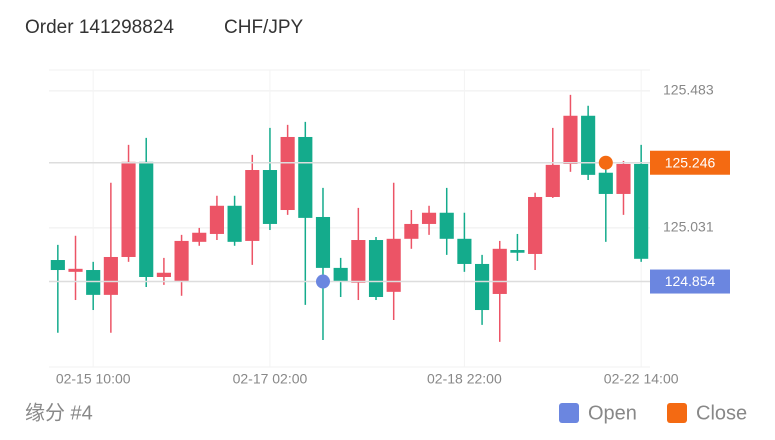 The width and height of the screenshot is (775, 440). Describe the element at coordinates (677, 413) in the screenshot. I see `legend-swatch-close` at that location.